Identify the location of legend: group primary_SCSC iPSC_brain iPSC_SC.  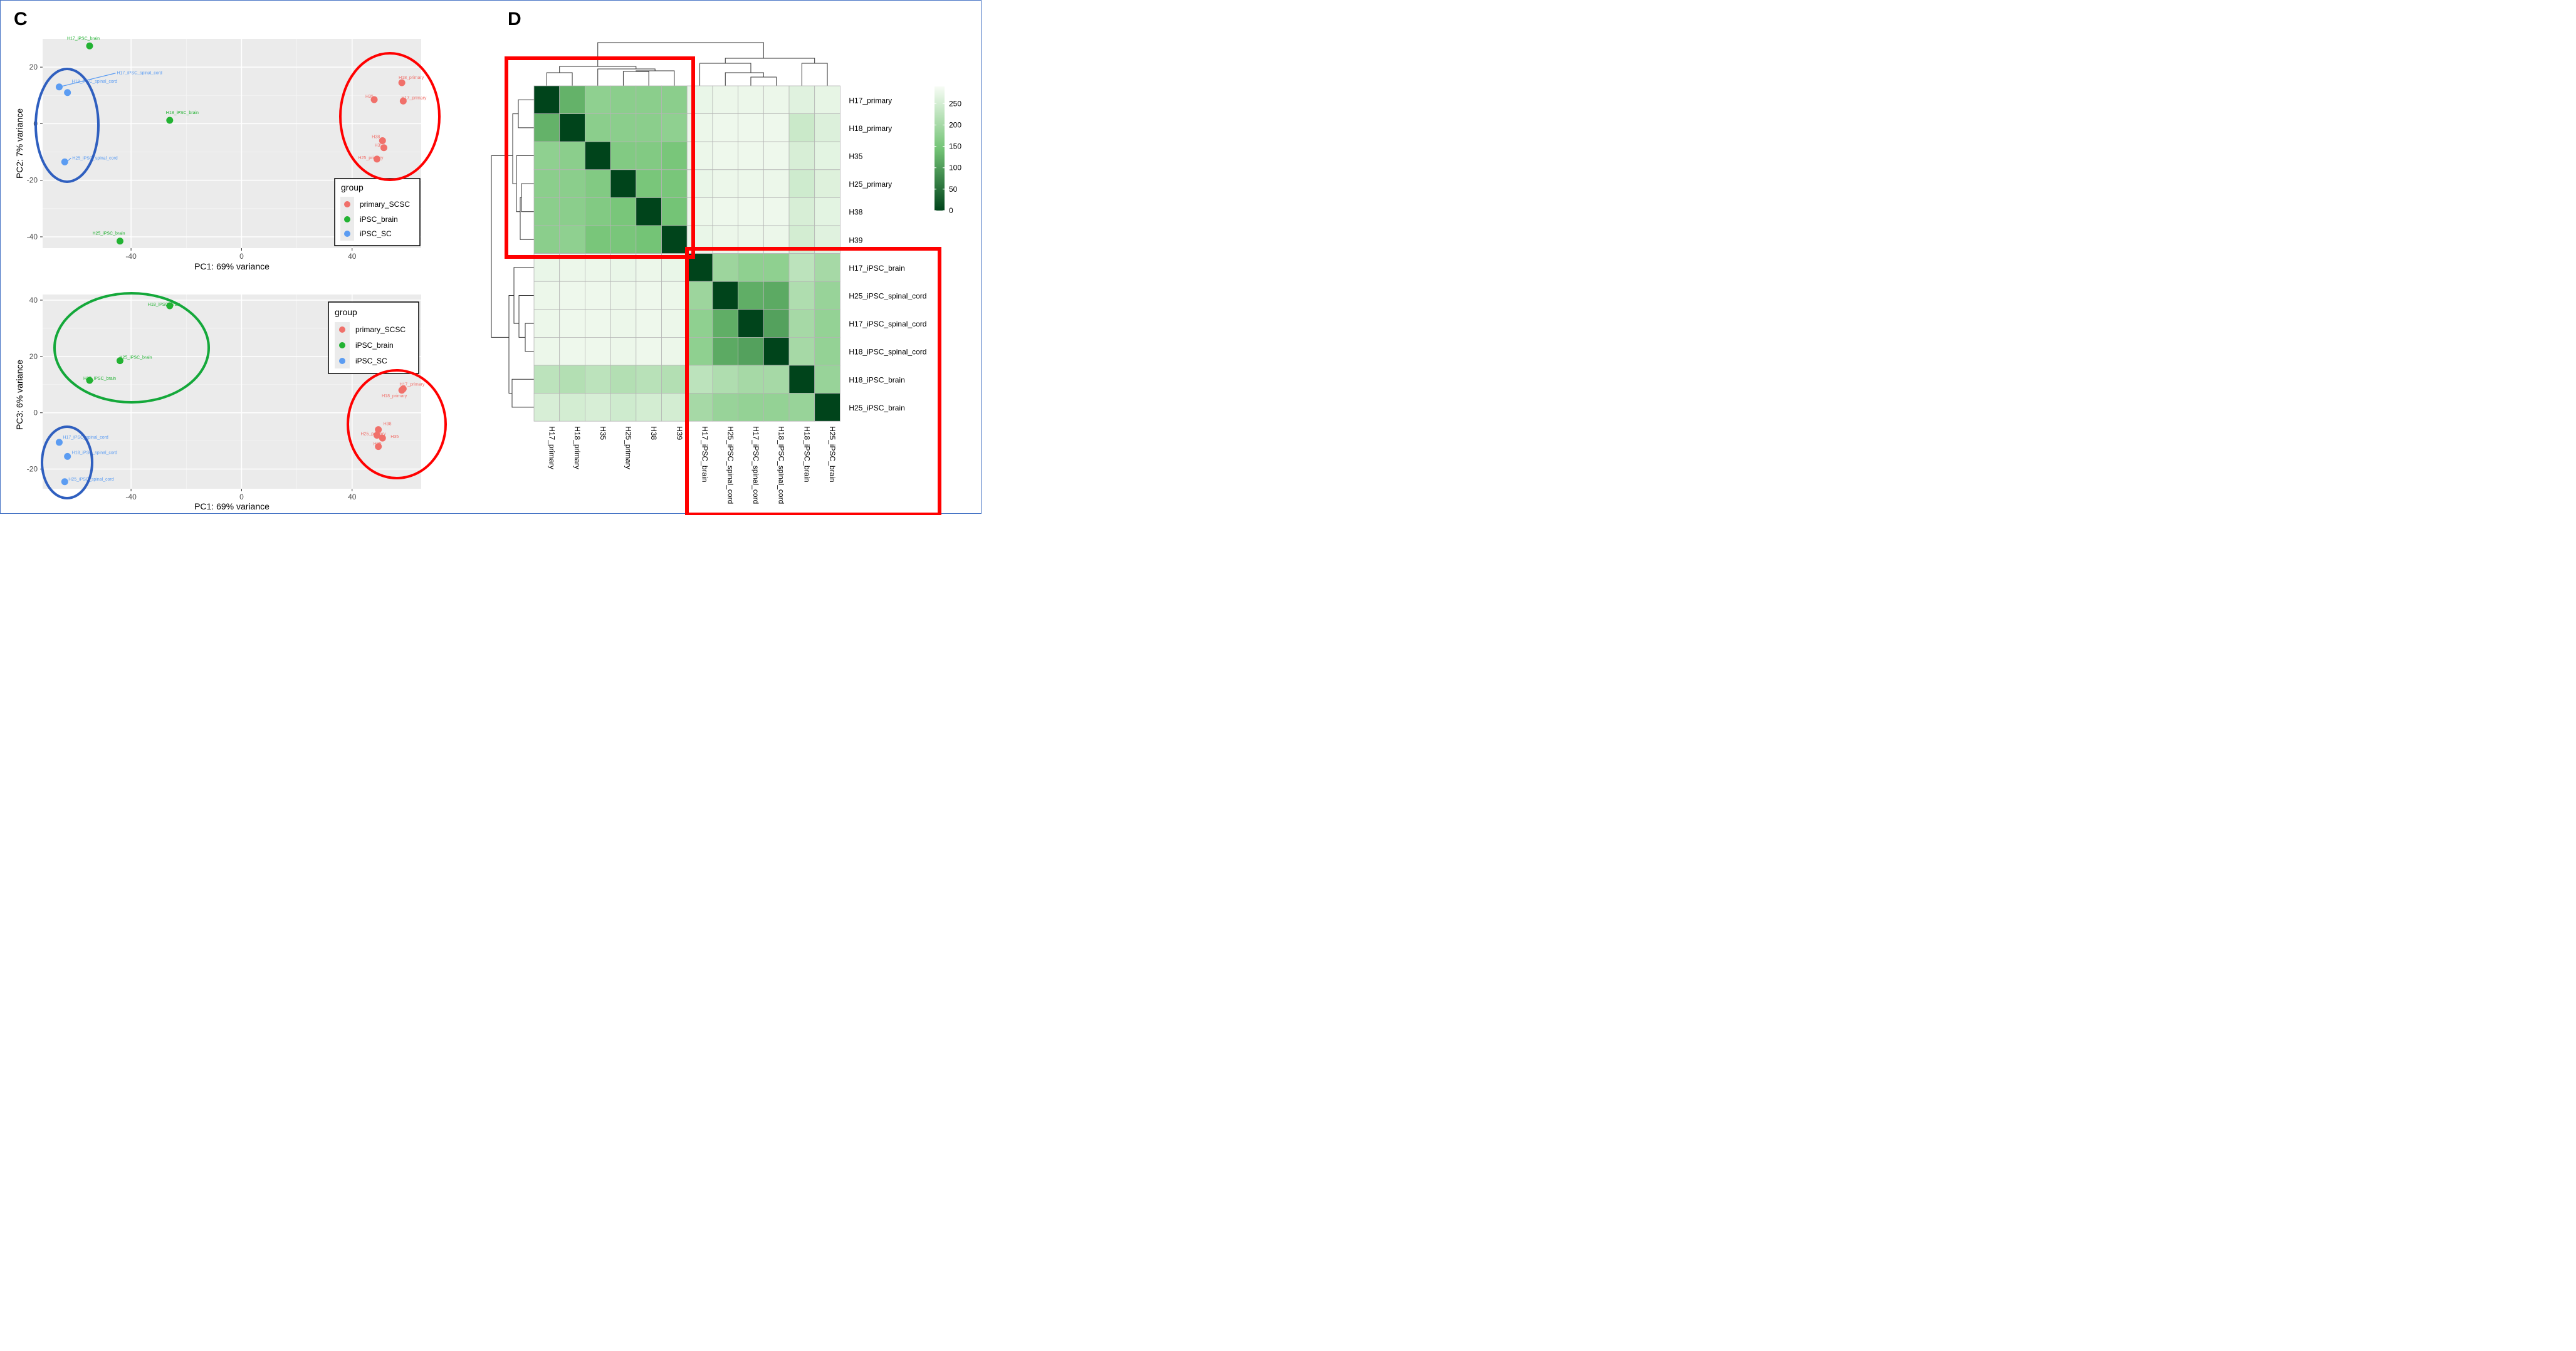
(373, 337).